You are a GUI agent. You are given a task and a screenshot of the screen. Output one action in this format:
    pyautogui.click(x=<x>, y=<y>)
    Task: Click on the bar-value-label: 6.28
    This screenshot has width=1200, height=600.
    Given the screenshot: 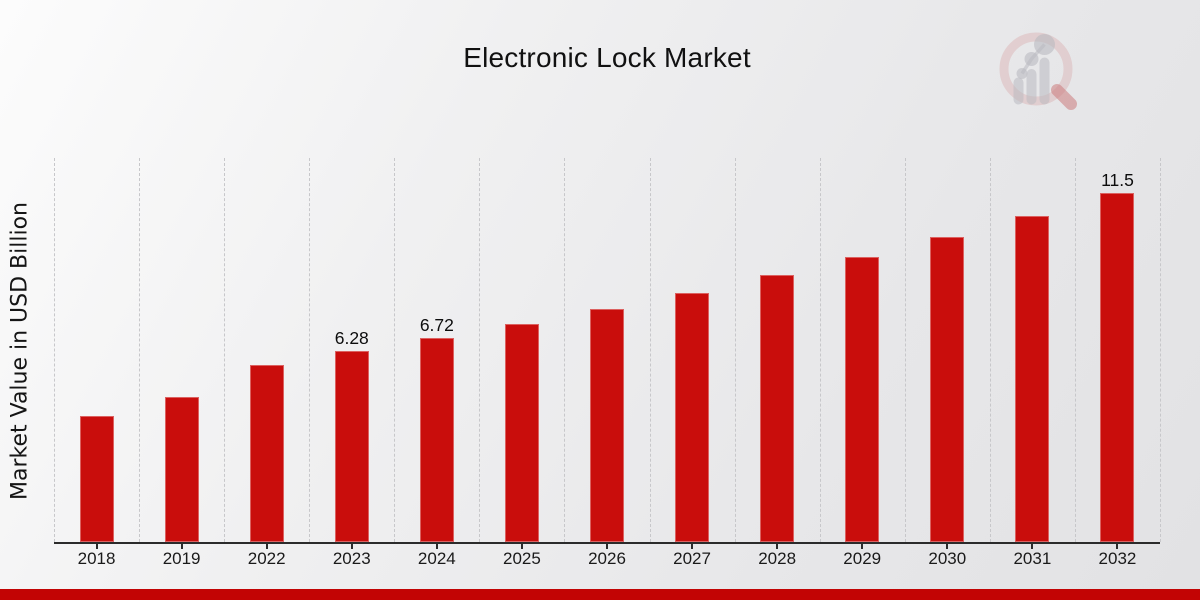 What is the action you would take?
    pyautogui.click(x=351, y=338)
    